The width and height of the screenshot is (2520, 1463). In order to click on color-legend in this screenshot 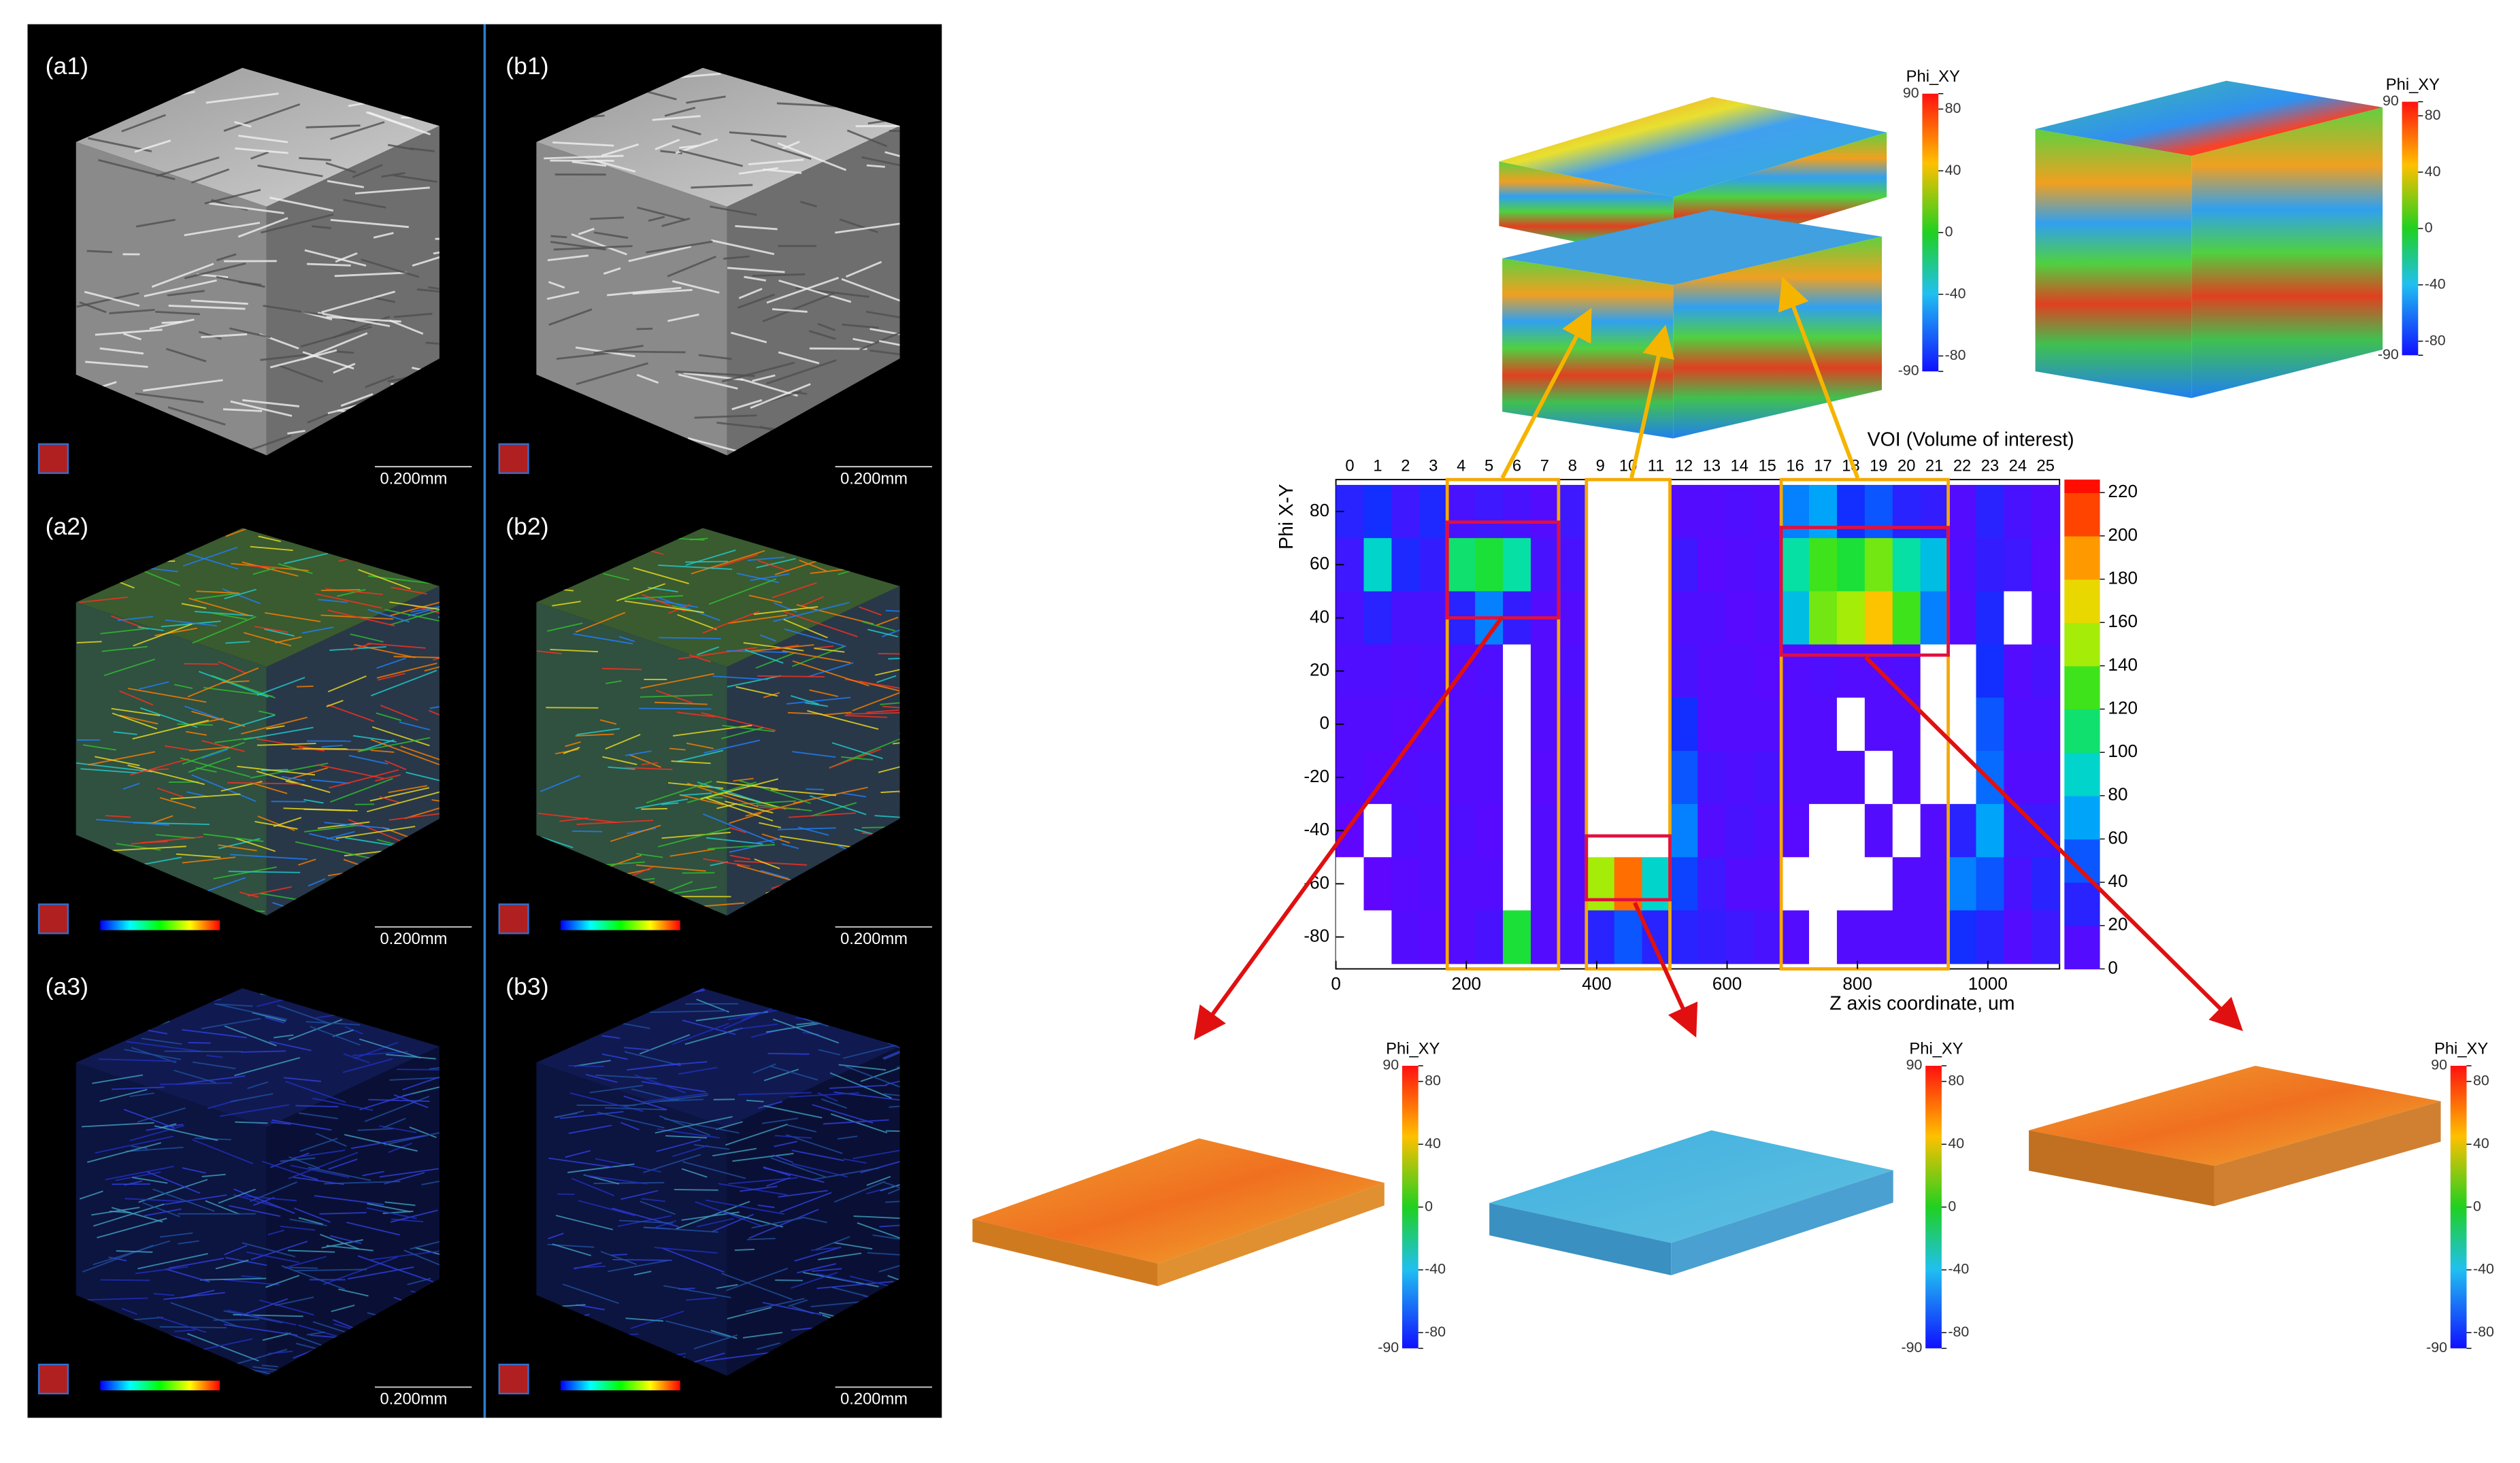, I will do `click(620, 925)`.